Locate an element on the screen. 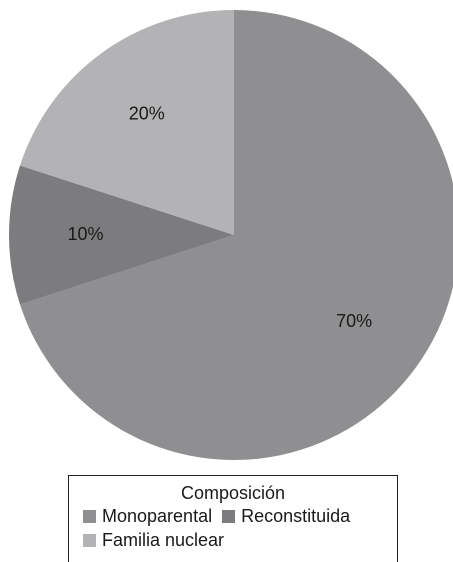 This screenshot has height=562, width=453. legend-item-reconstituida: Reconstituida is located at coordinates (286, 516).